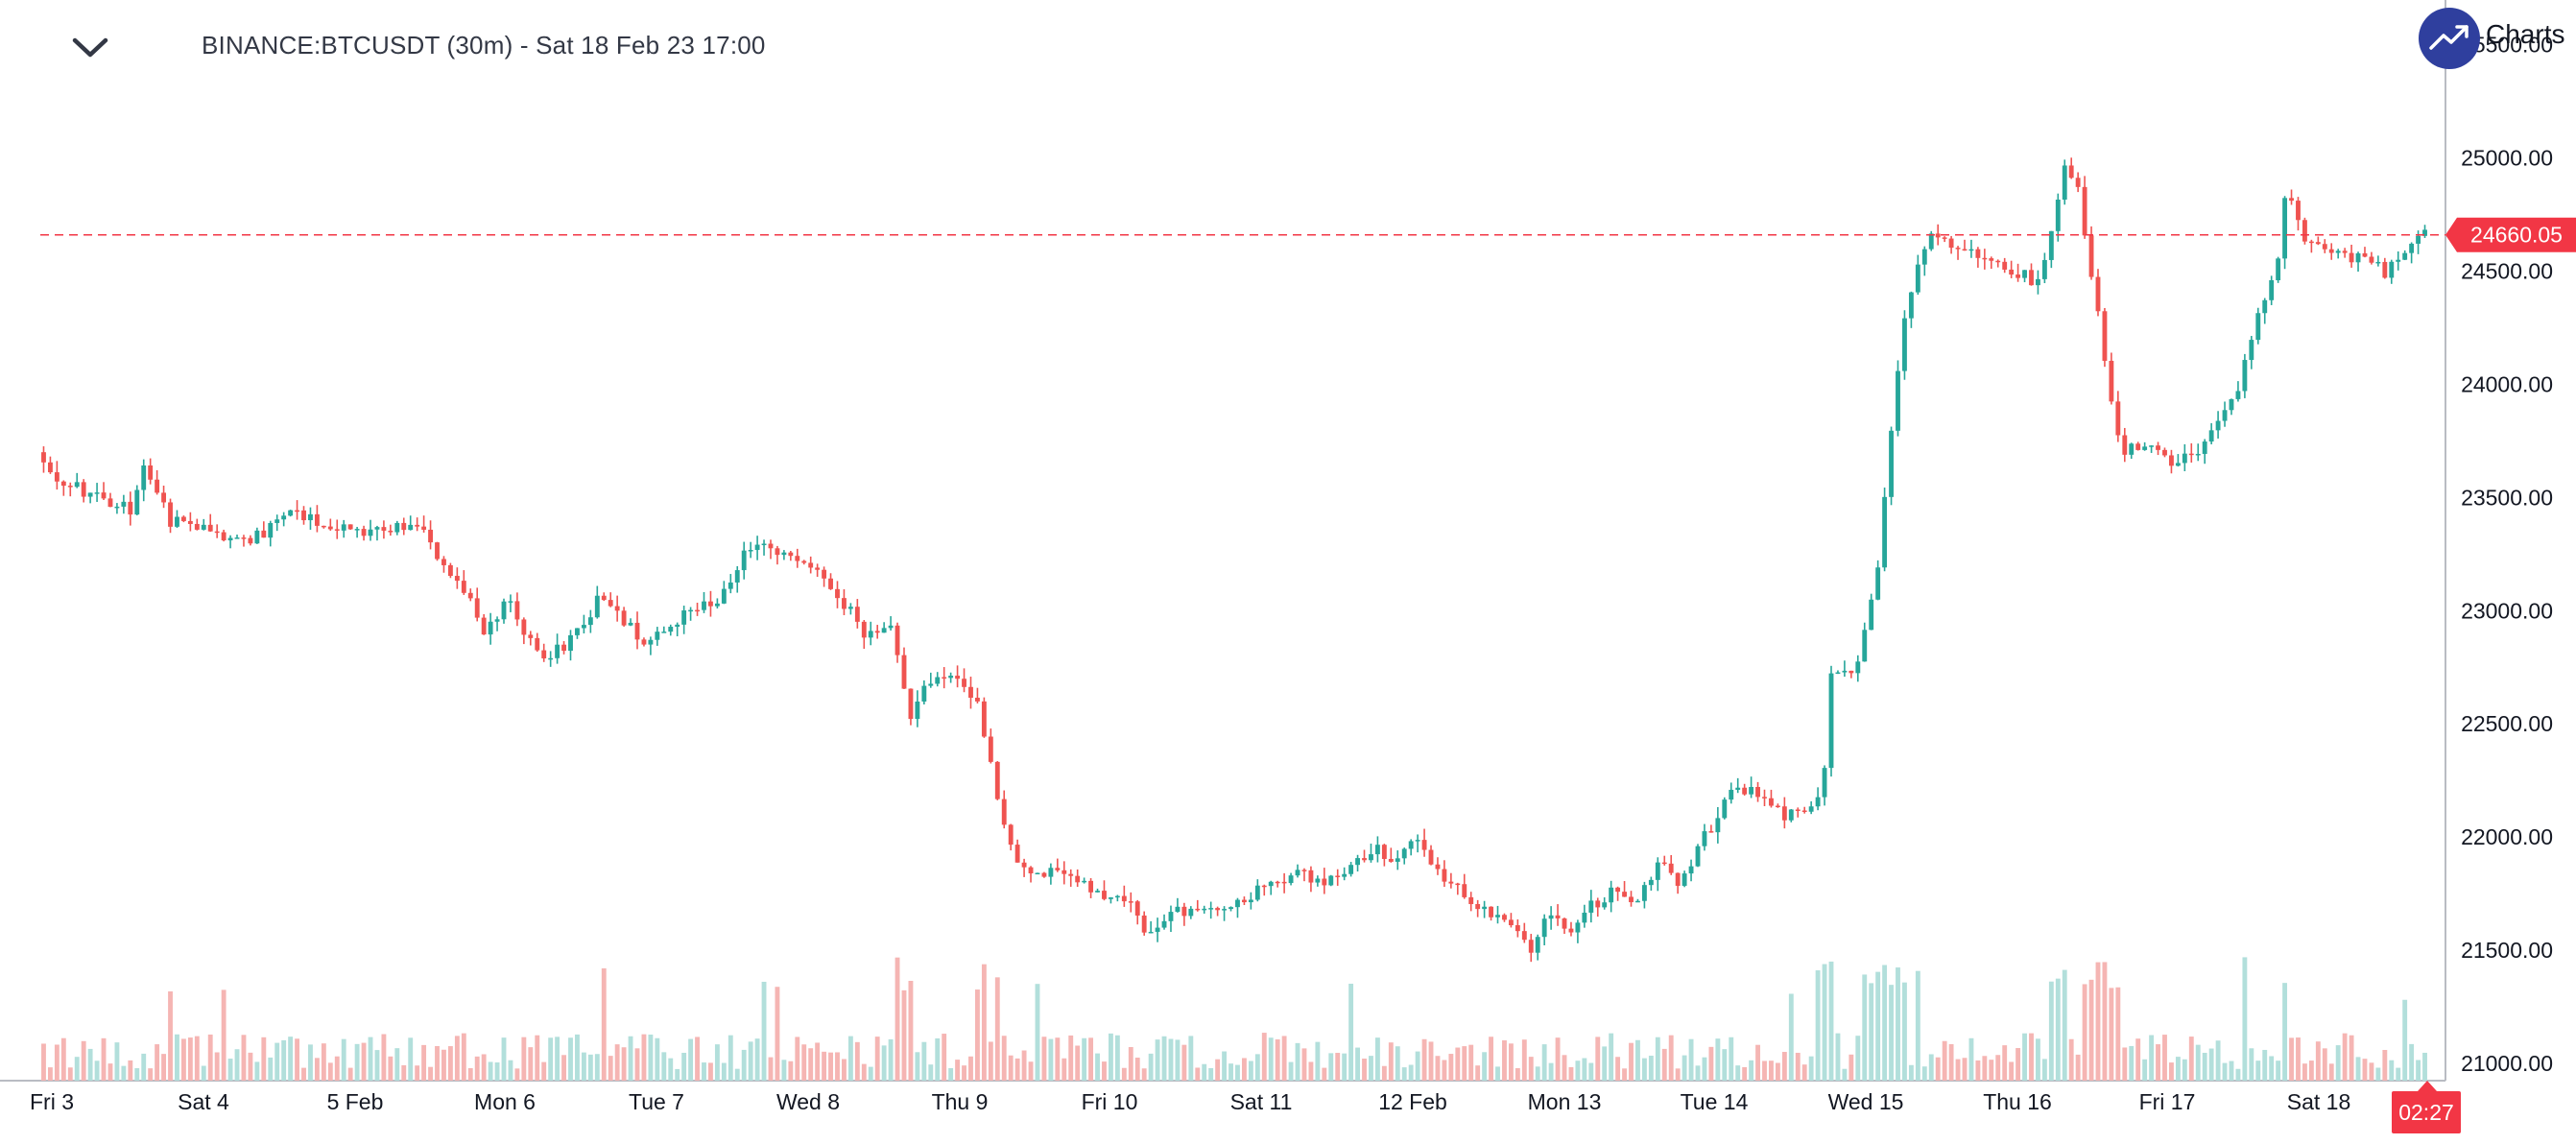 This screenshot has width=2576, height=1144. What do you see at coordinates (1565, 1101) in the screenshot?
I see `time-tick-label: Mon 13` at bounding box center [1565, 1101].